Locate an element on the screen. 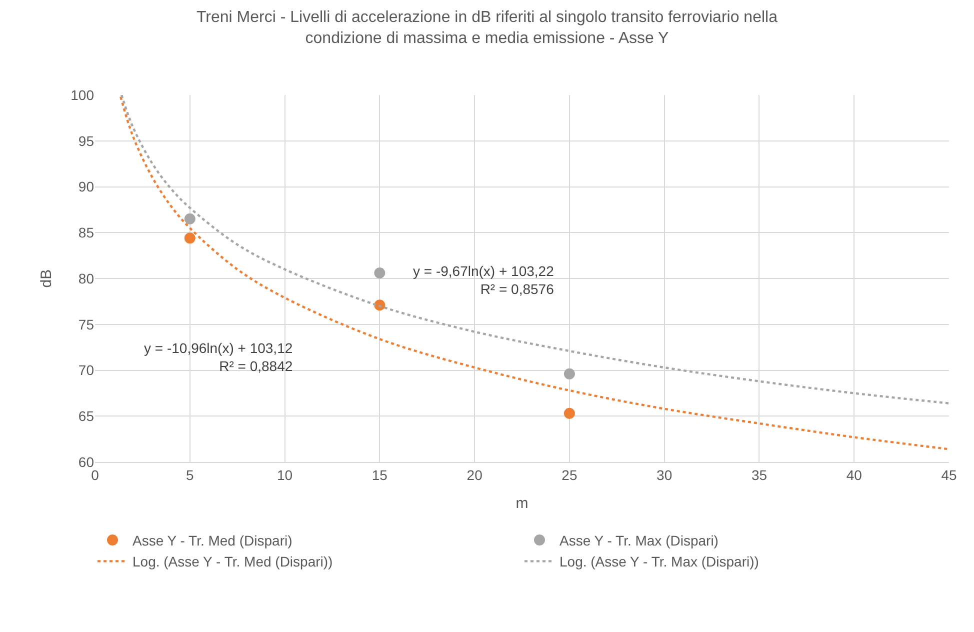 This screenshot has height=632, width=974. y-tick-label: 85 is located at coordinates (86, 232).